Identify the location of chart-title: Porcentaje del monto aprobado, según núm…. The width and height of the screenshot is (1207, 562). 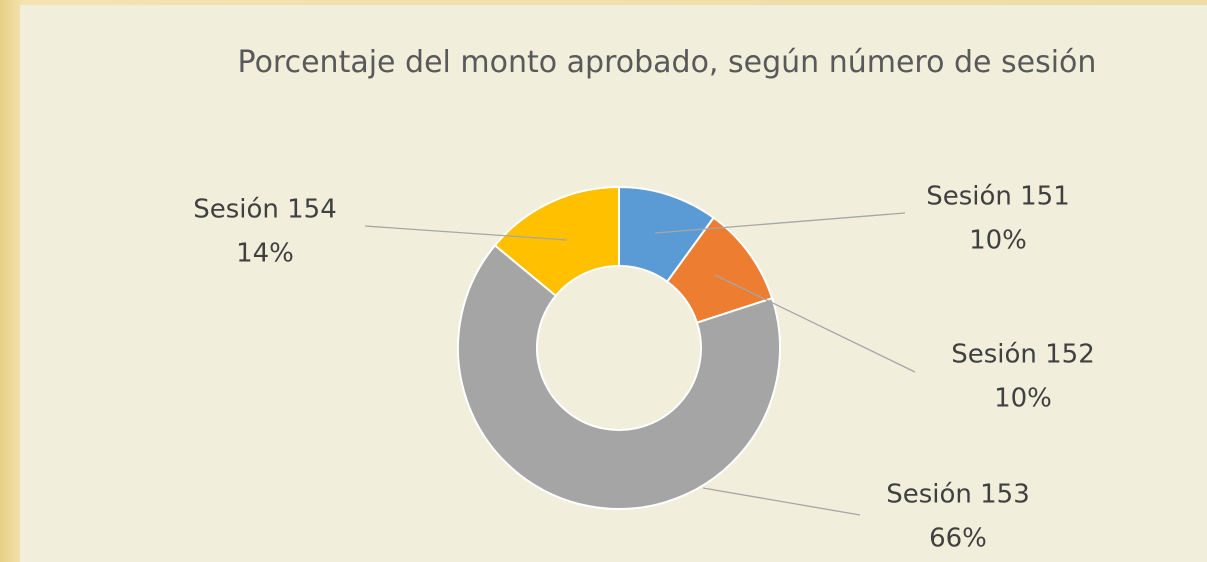
(667, 62).